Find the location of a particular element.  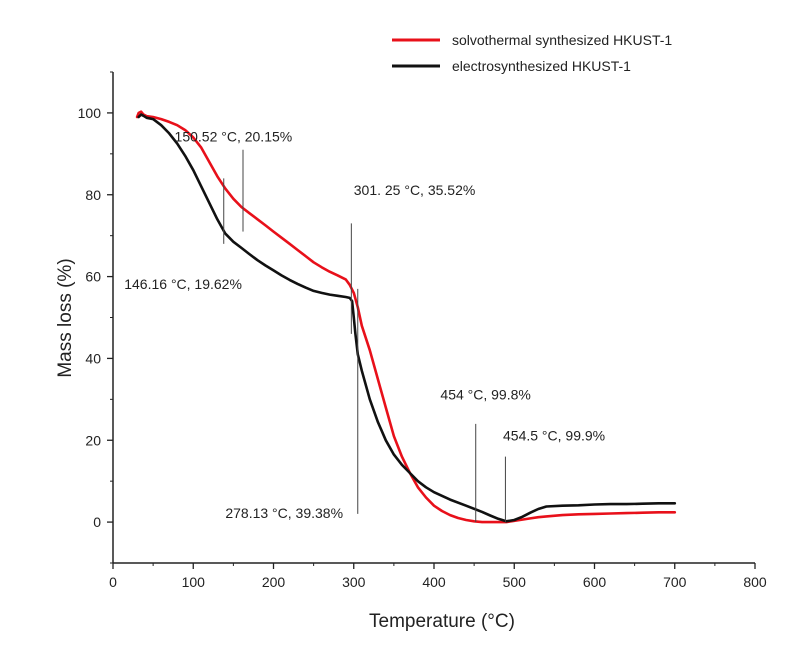

x-axis-title: Temperature (°C) is located at coordinates (442, 621).